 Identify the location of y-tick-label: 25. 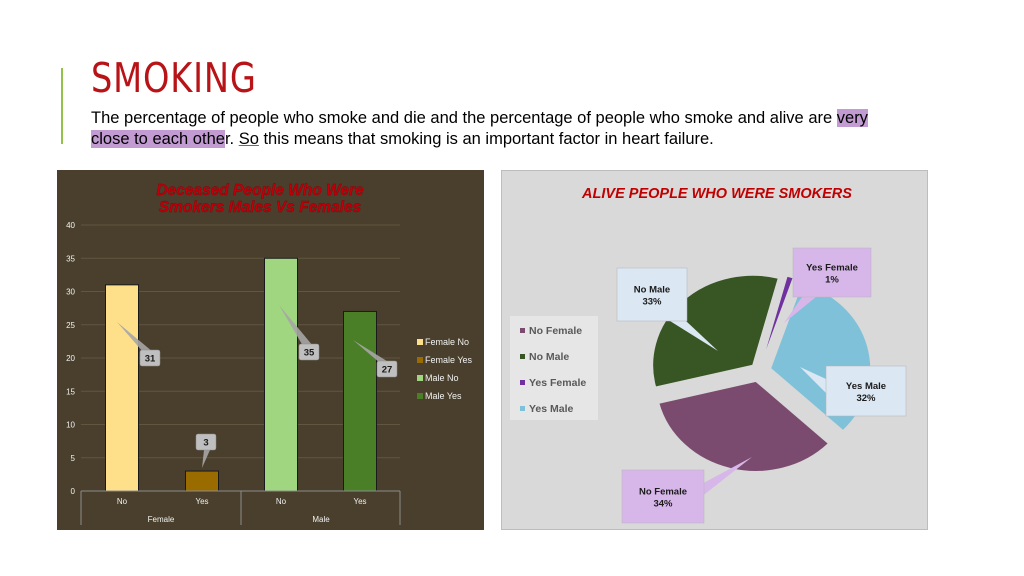
(70, 325).